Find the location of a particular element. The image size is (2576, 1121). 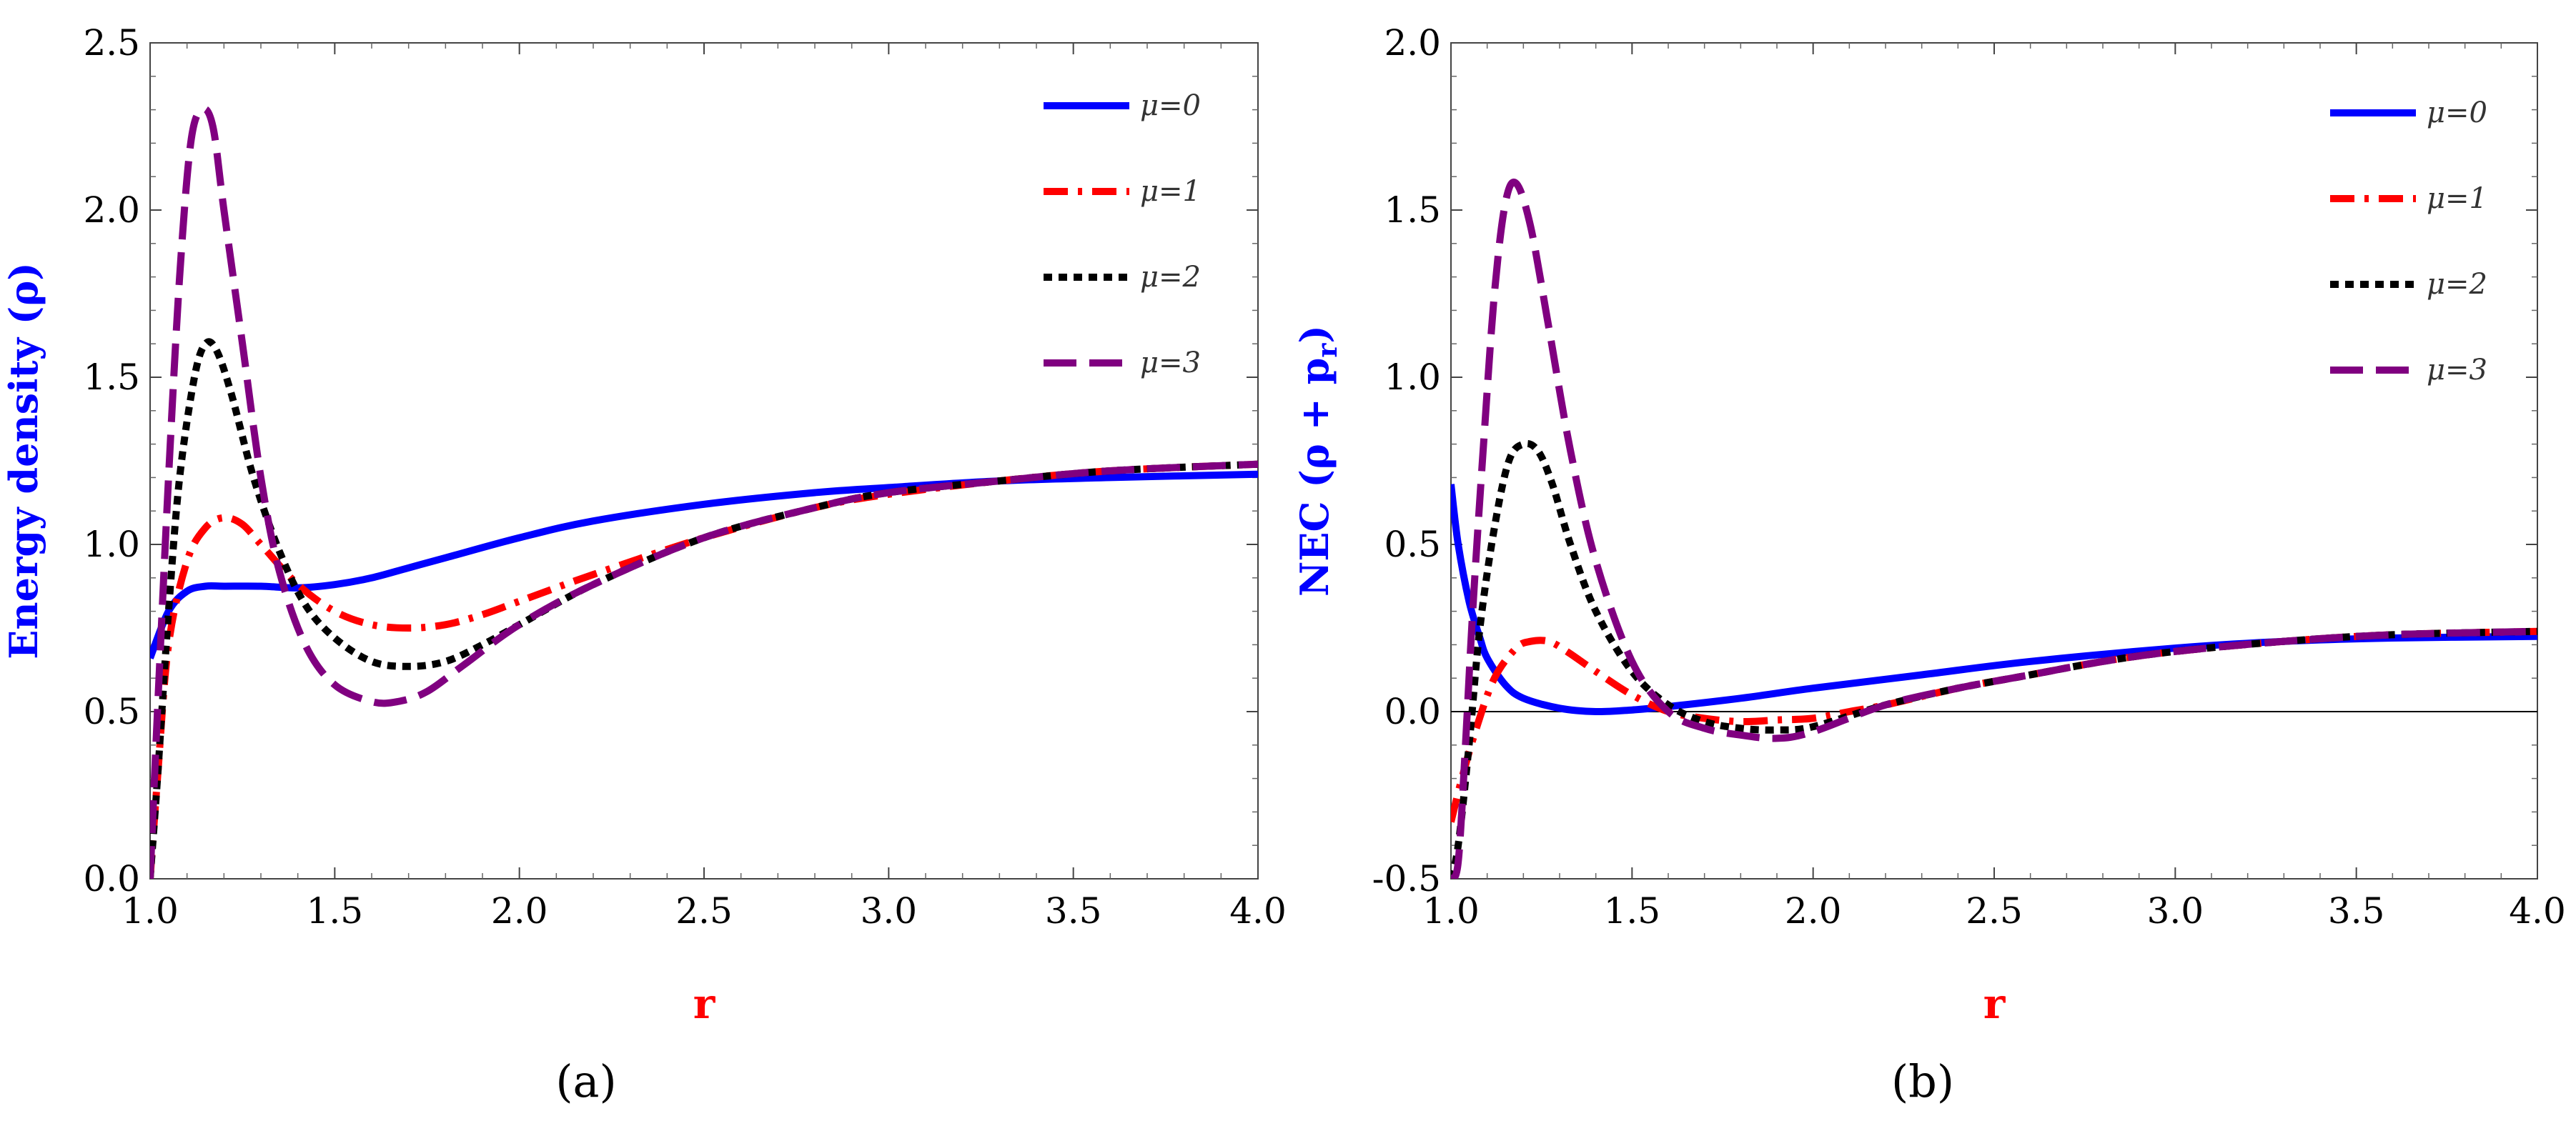

y-tick-label: 2.5 is located at coordinates (111, 43).